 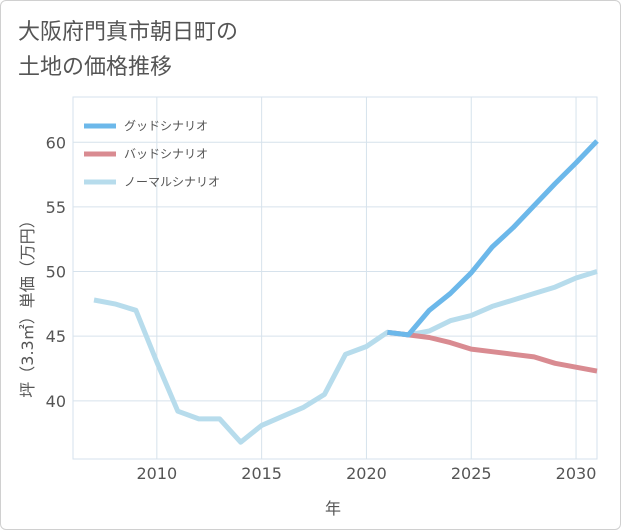 I want to click on legend-label: ノーマルシナリオ, so click(x=172, y=182).